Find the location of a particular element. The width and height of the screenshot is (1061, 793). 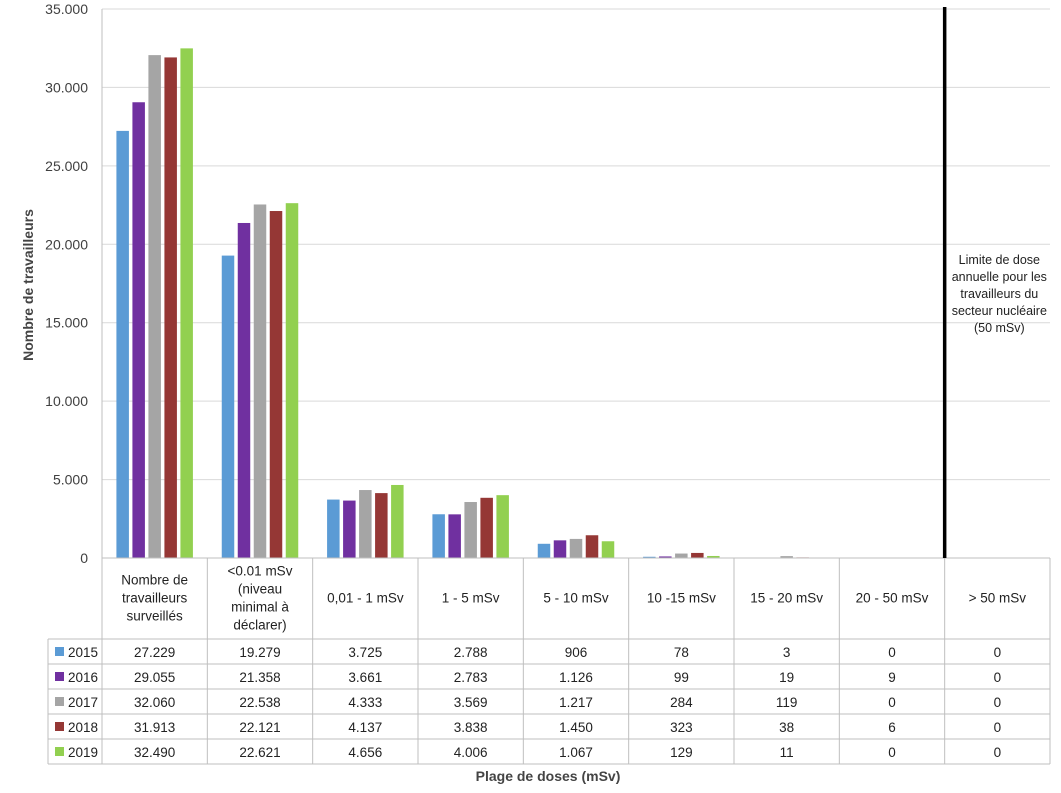

y-axis-title: Nombre de travailleurs is located at coordinates (28, 285).